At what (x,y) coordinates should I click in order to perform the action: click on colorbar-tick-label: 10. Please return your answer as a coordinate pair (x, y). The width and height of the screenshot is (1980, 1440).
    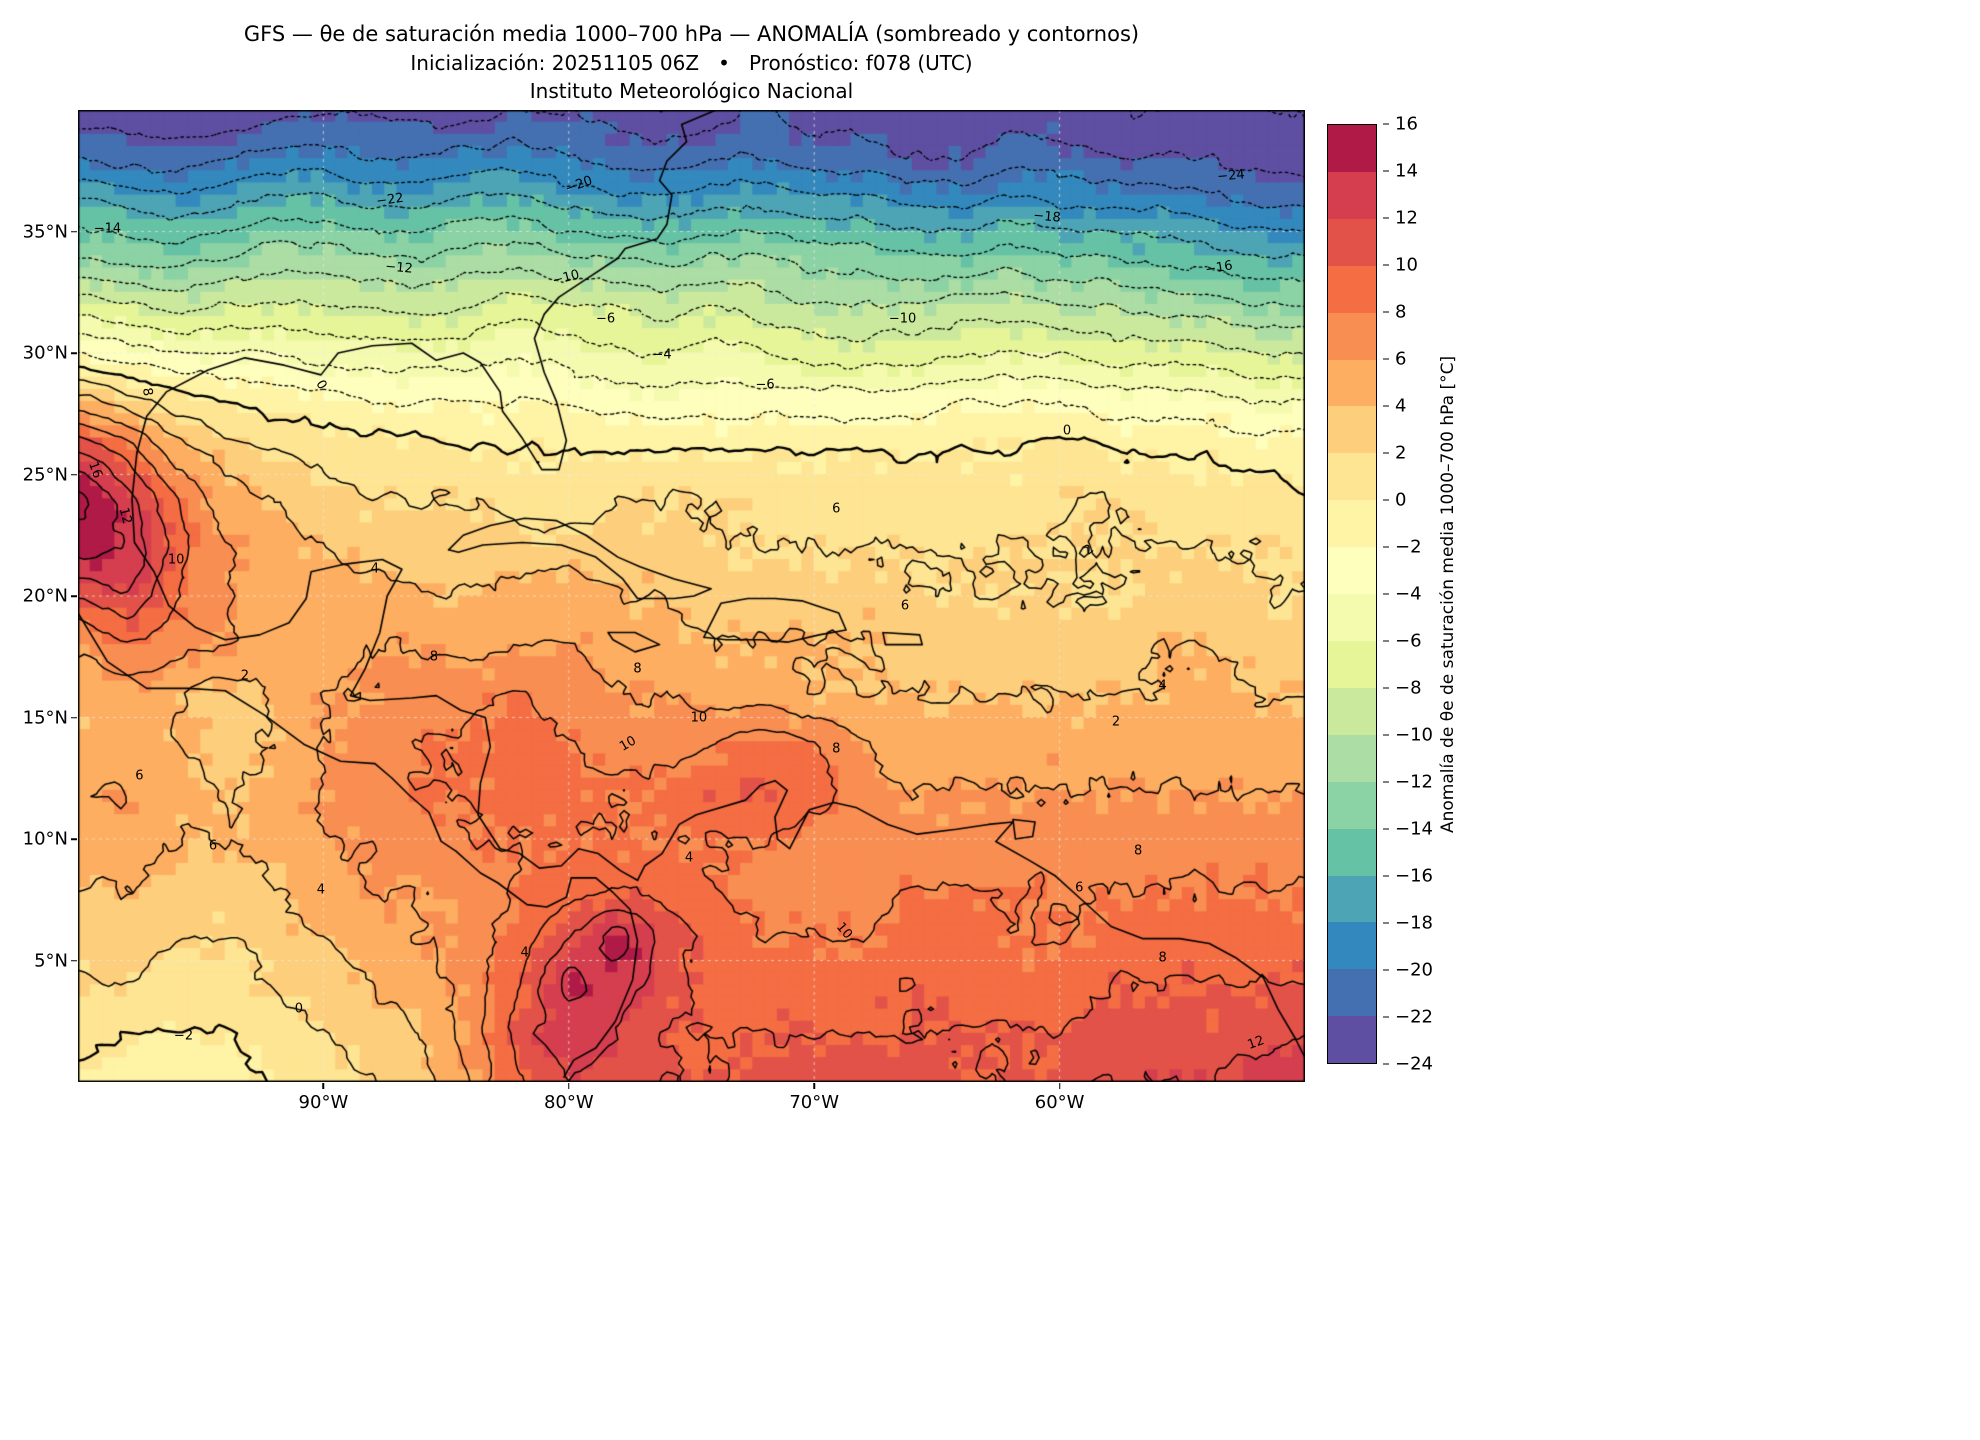
    Looking at the image, I should click on (1400, 265).